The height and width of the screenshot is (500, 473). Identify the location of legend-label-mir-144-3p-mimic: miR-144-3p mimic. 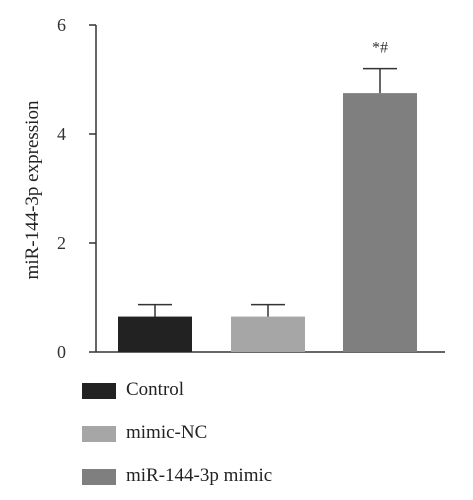
(199, 475).